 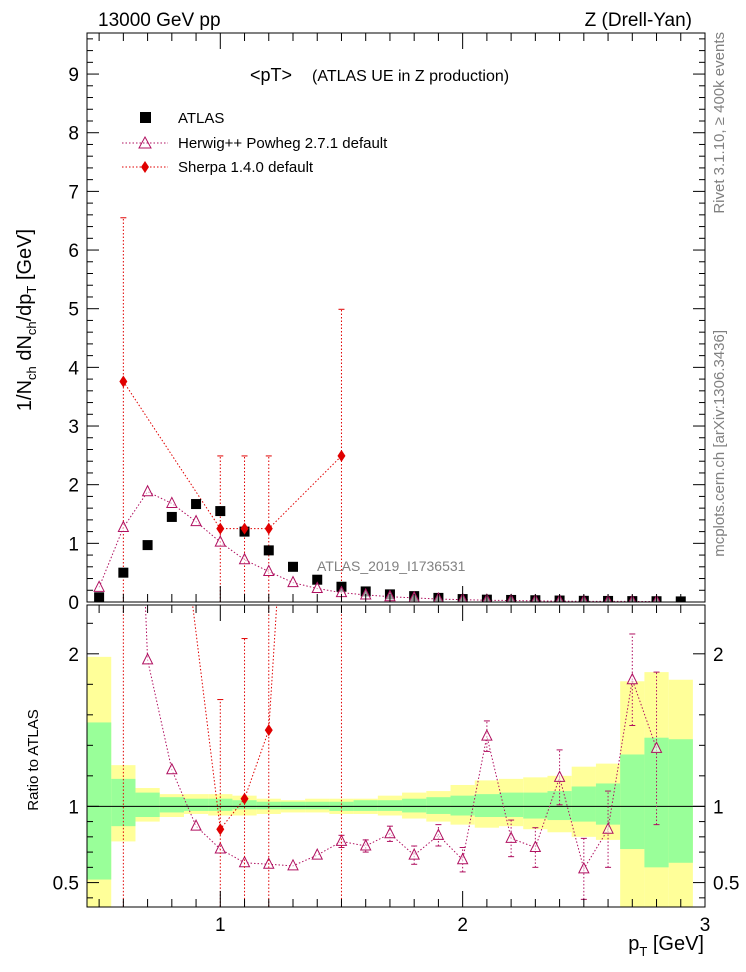 I want to click on y-tick-label: 3, so click(x=73, y=427).